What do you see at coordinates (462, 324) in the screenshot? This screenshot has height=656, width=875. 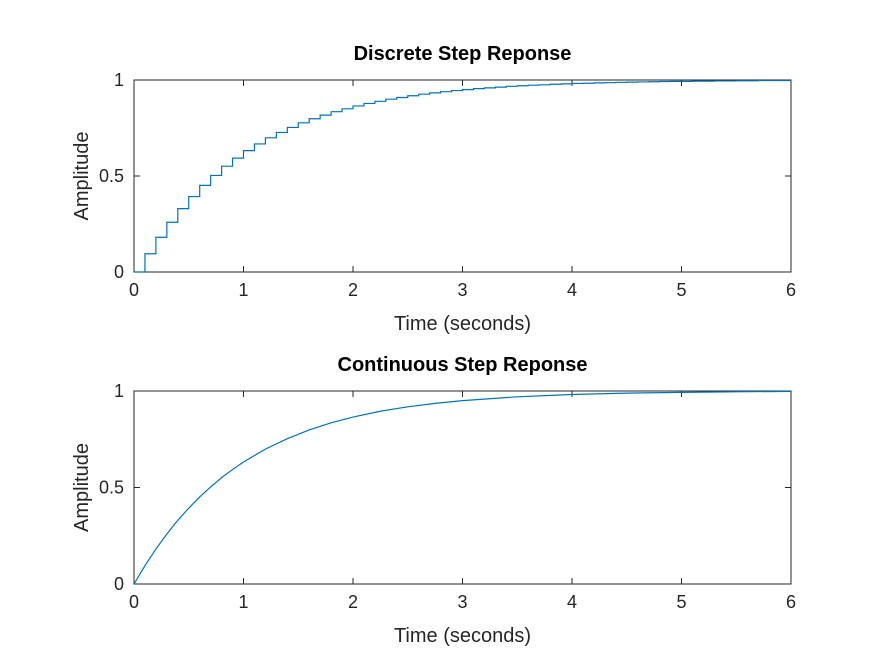 I see `top-x-axis-label: Time (seconds)` at bounding box center [462, 324].